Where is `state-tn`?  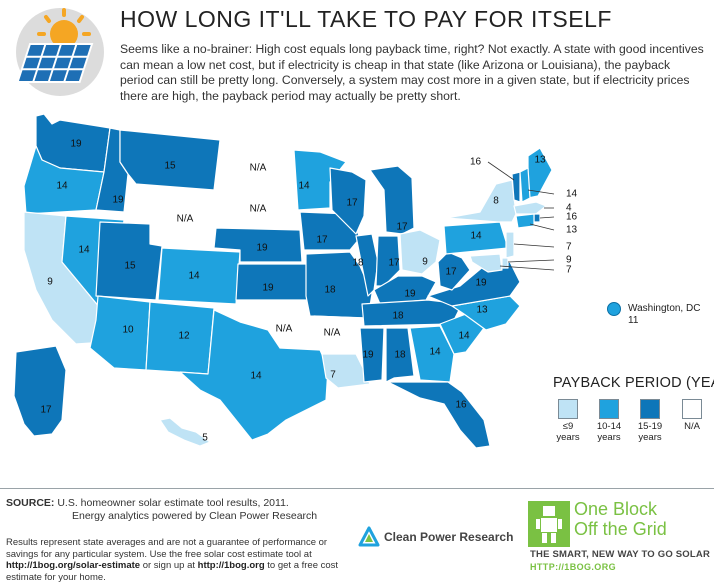 state-tn is located at coordinates (412, 313).